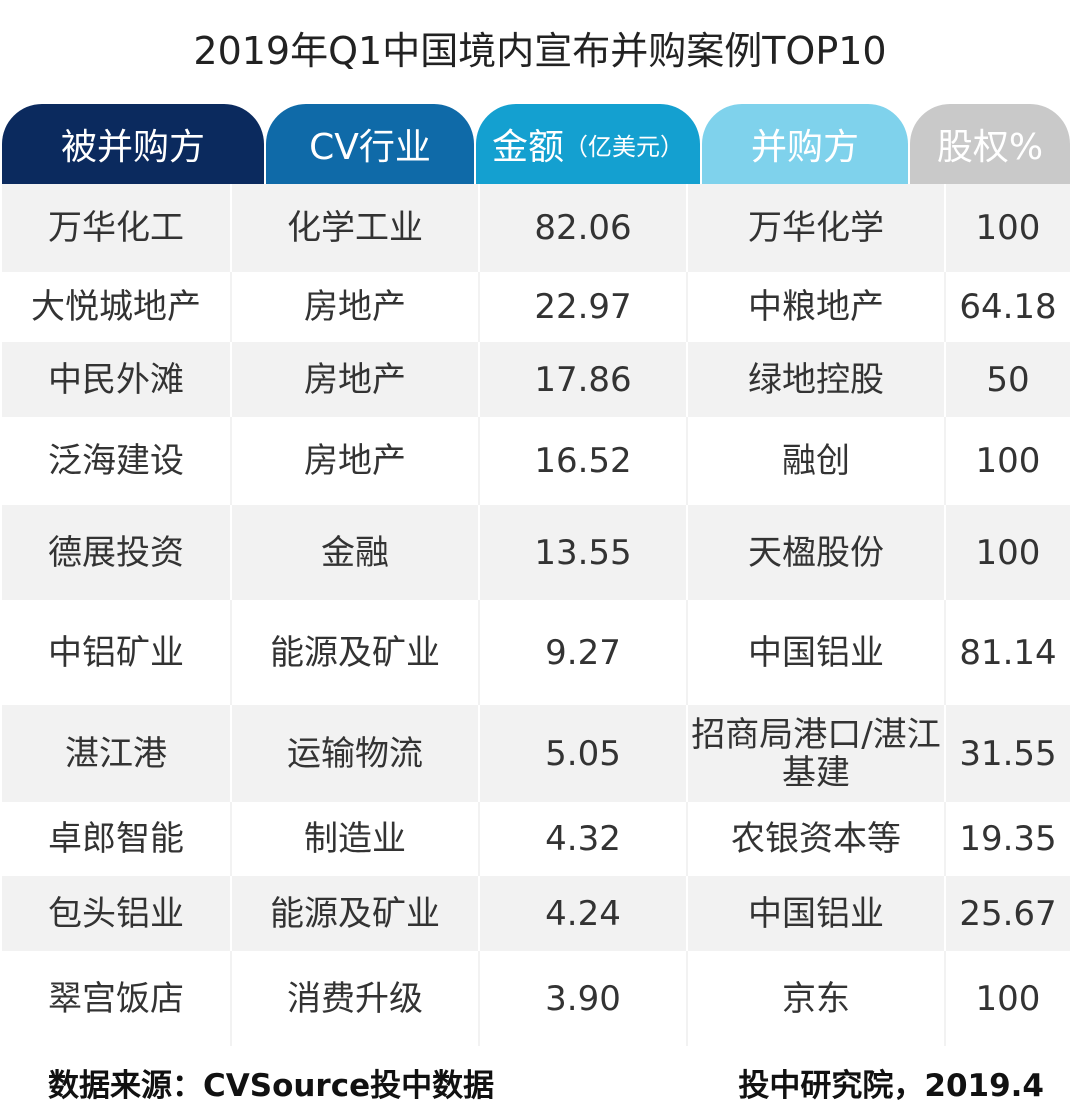 The height and width of the screenshot is (1119, 1080). Describe the element at coordinates (584, 753) in the screenshot. I see `amount-cell: 5.05` at that location.